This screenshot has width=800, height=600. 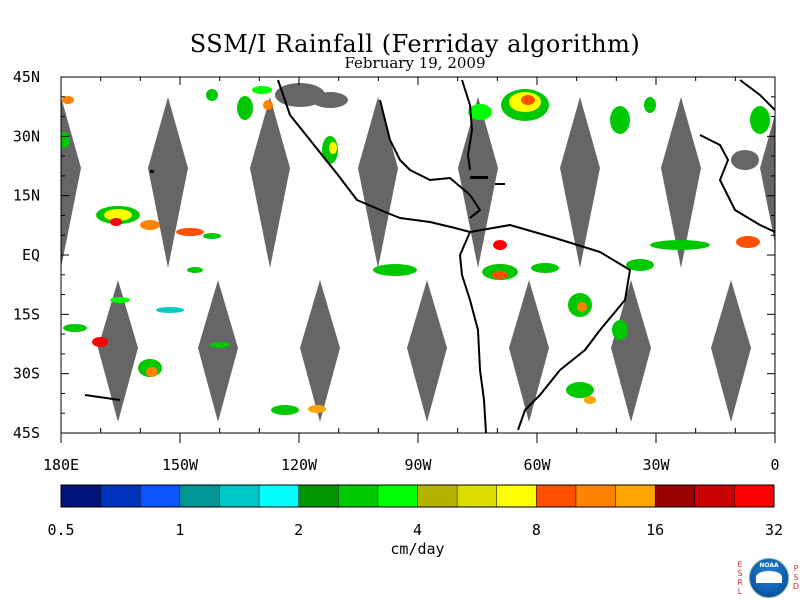 What do you see at coordinates (327, 177) in the screenshot?
I see `caribbean-islands` at bounding box center [327, 177].